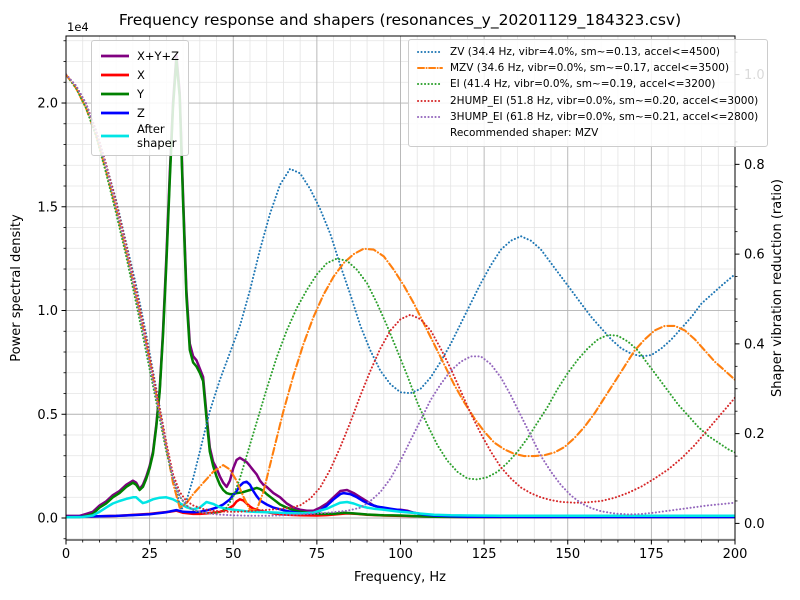  Describe the element at coordinates (735, 554) in the screenshot. I see `x-tick-label: 200` at that location.